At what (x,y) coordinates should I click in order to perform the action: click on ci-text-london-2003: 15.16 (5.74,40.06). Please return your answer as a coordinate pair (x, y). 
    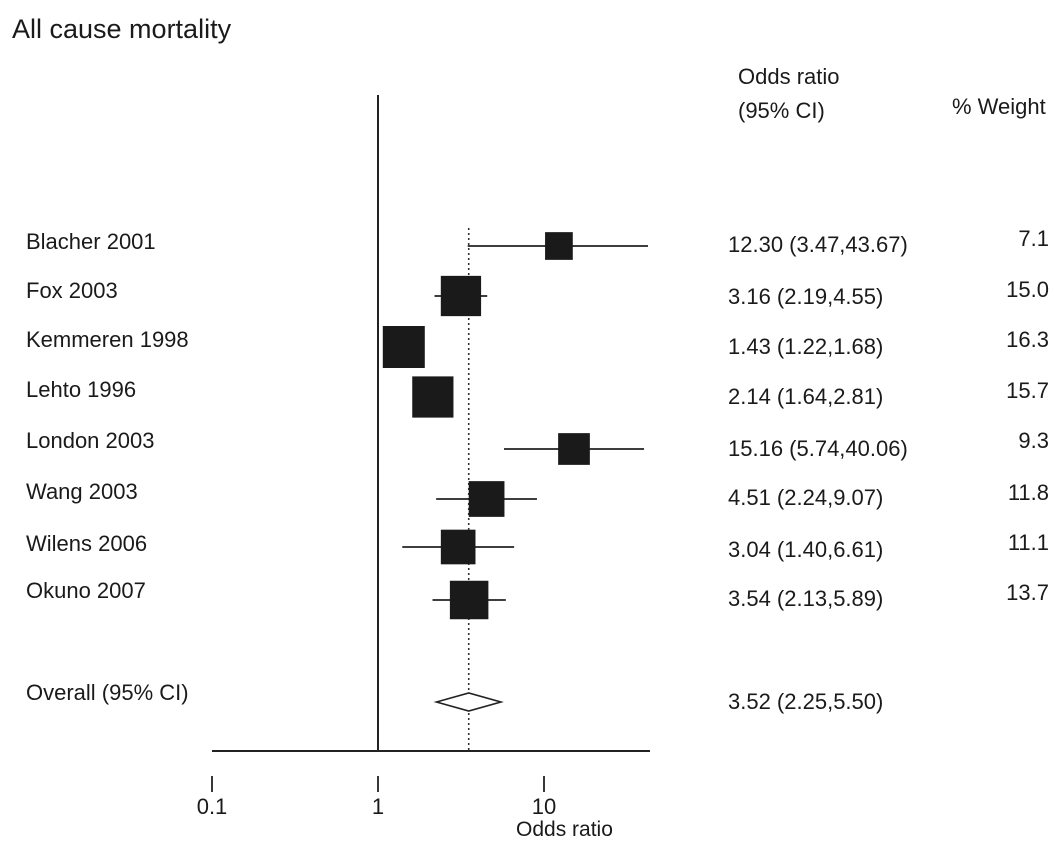
    Looking at the image, I should click on (818, 448).